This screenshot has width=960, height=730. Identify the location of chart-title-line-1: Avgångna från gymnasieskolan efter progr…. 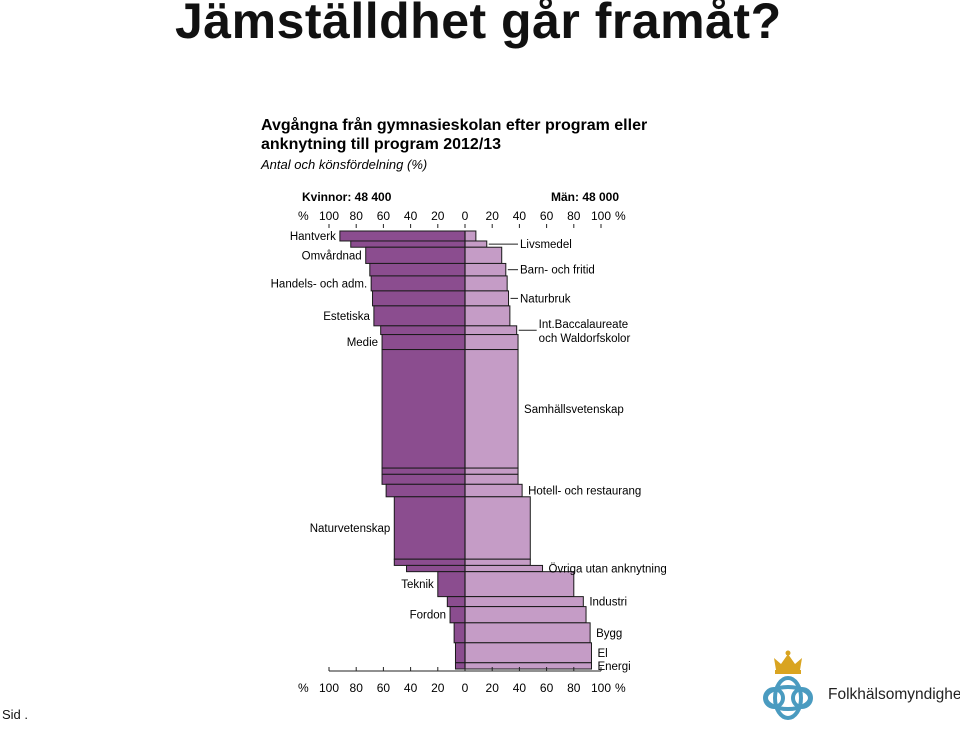
(454, 125).